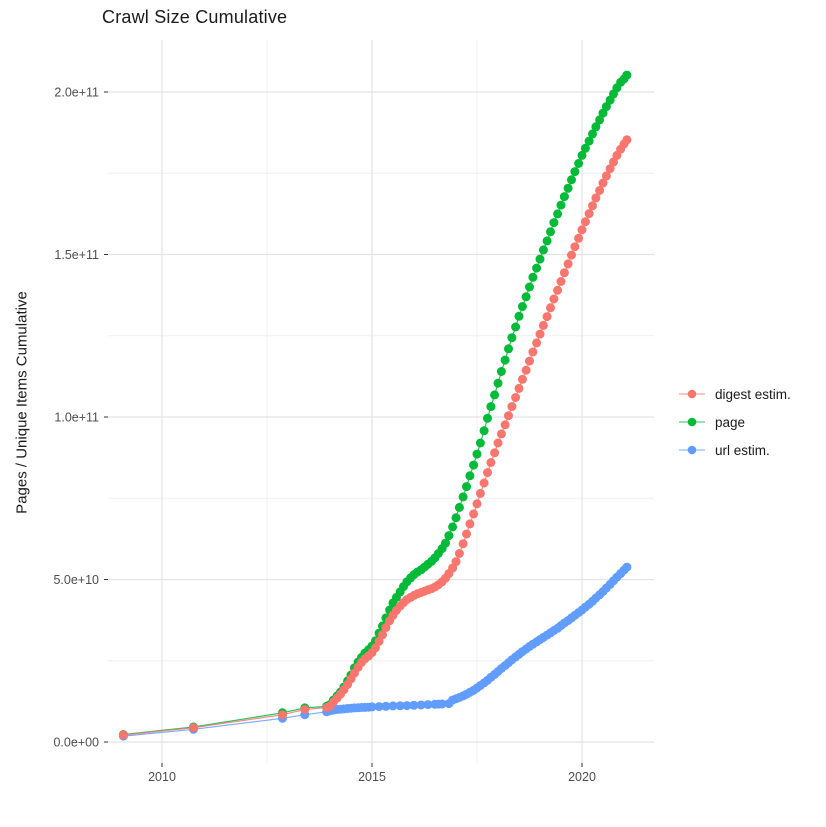 The width and height of the screenshot is (826, 827). What do you see at coordinates (734, 394) in the screenshot?
I see `legend-item-digest-estim: digest estim.` at bounding box center [734, 394].